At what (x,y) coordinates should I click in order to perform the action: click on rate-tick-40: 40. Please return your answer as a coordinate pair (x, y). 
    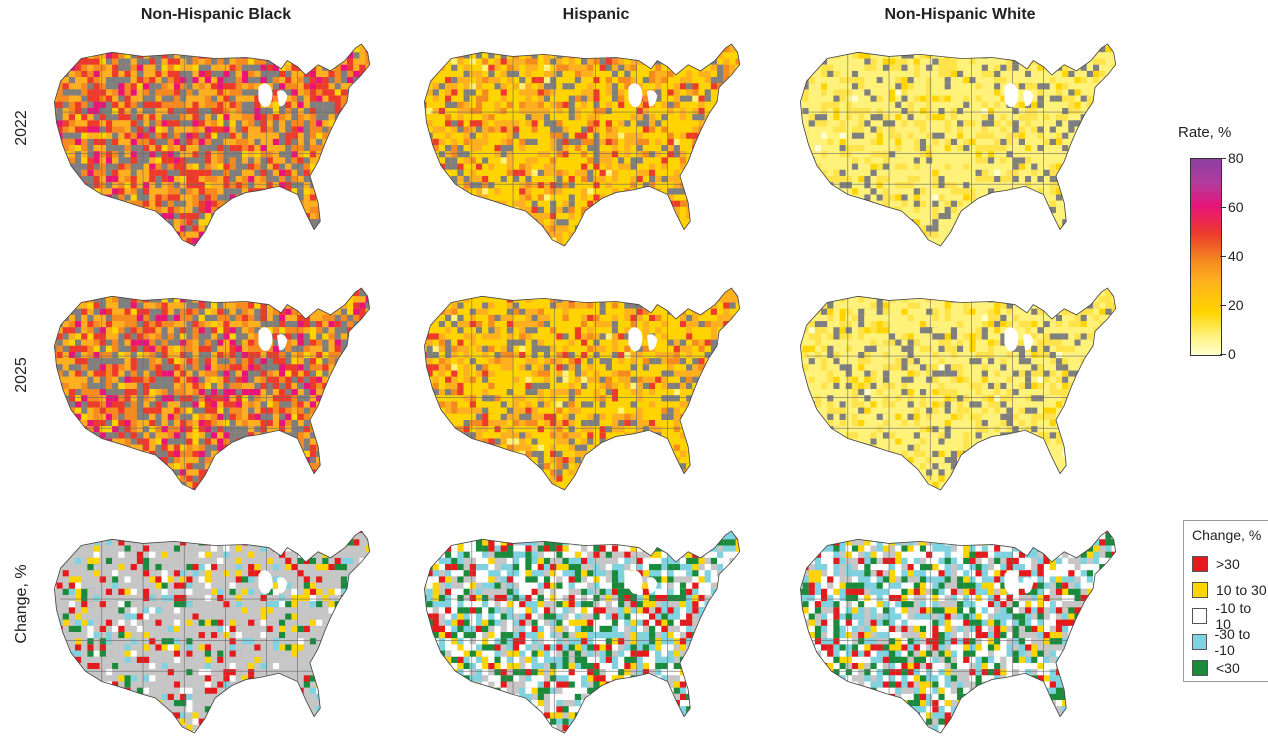
    Looking at the image, I should click on (1236, 256).